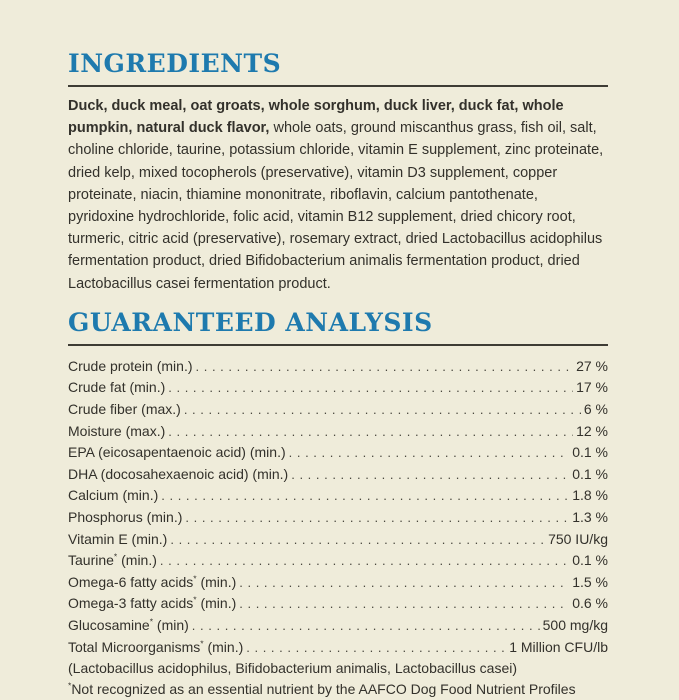  I want to click on nutrient-label: Omega-6 fatty acids* (min.), so click(152, 581).